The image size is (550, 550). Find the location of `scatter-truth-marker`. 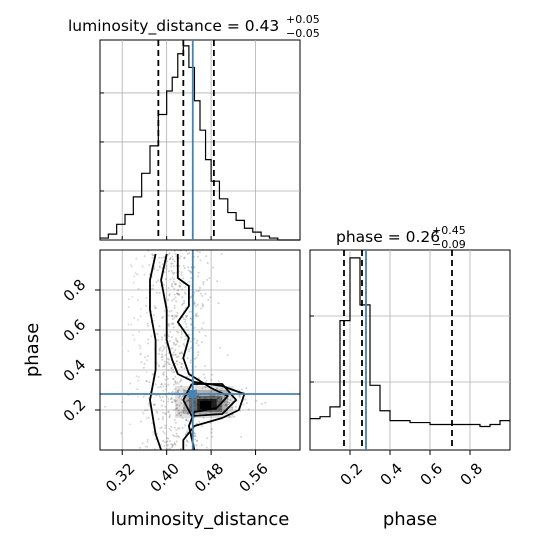

scatter-truth-marker is located at coordinates (200, 350).